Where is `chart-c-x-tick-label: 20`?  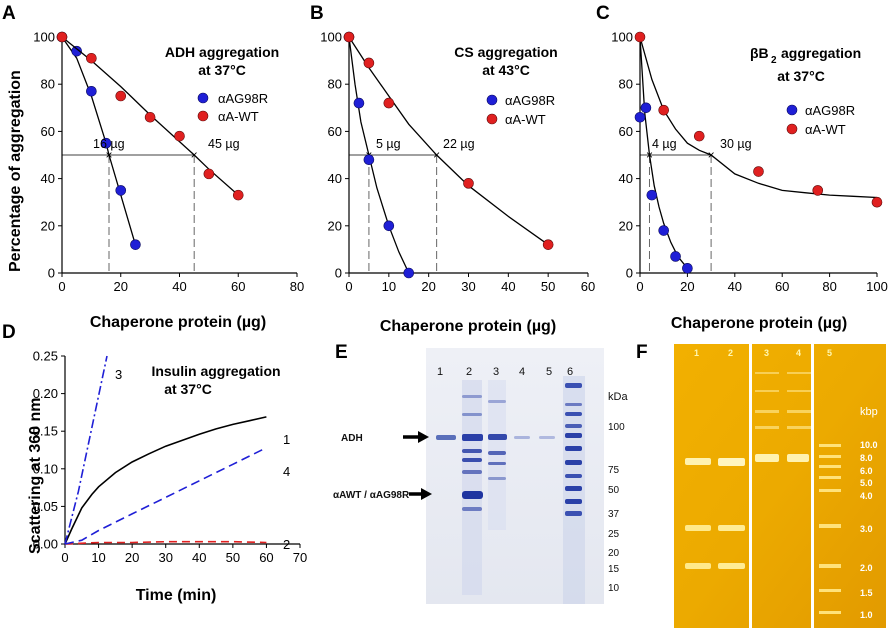 chart-c-x-tick-label: 20 is located at coordinates (687, 286).